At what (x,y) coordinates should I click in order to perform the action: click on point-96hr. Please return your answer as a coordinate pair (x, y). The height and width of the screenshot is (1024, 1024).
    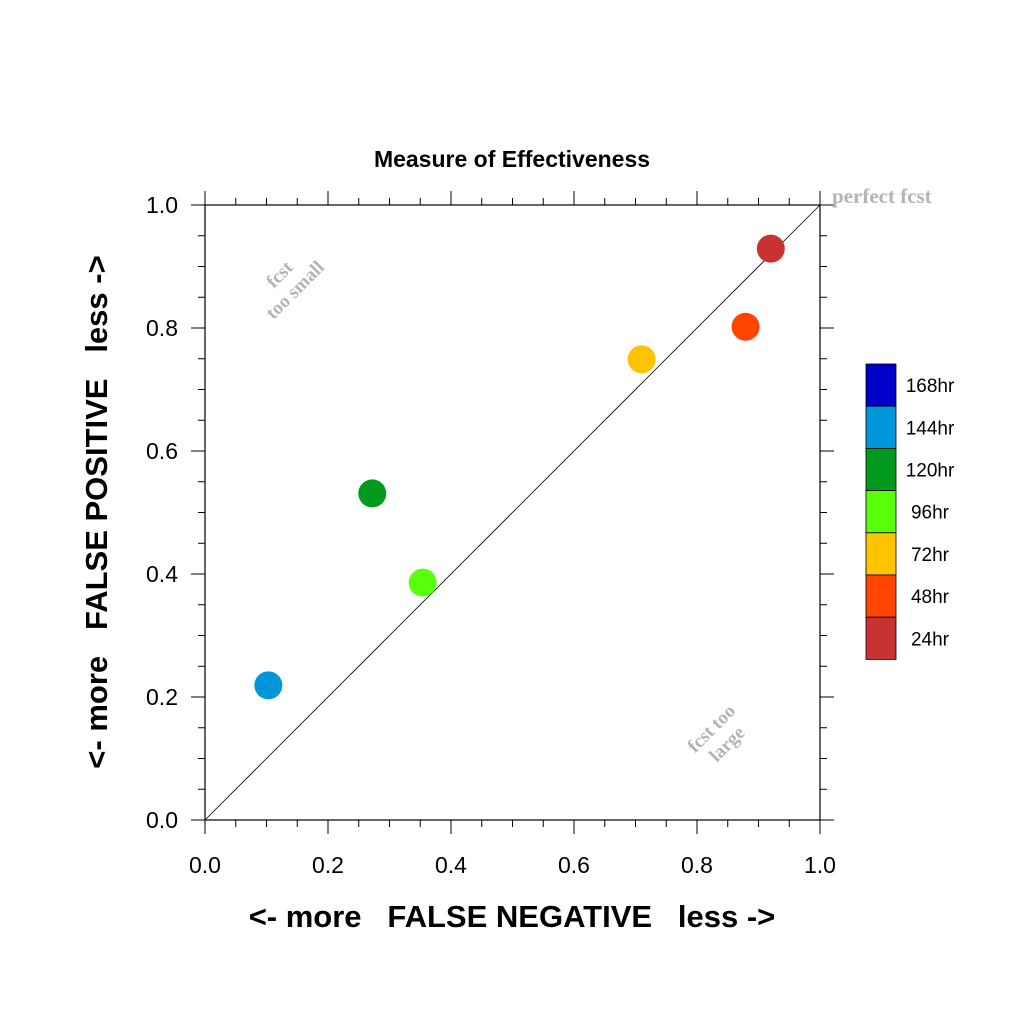
    Looking at the image, I should click on (422, 582).